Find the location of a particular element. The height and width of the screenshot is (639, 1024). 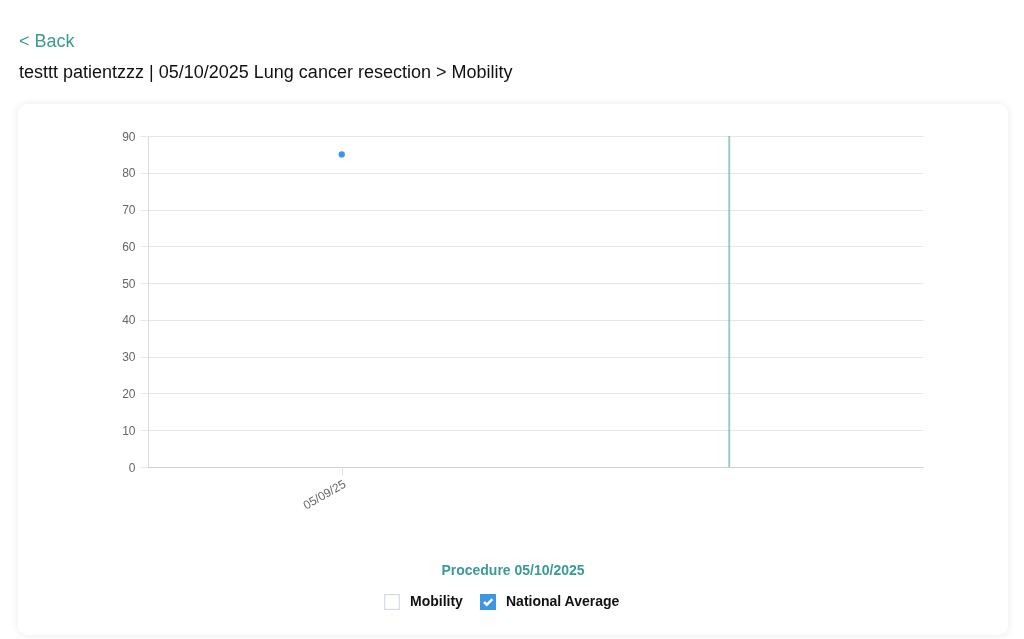

text: < Back is located at coordinates (47, 41).